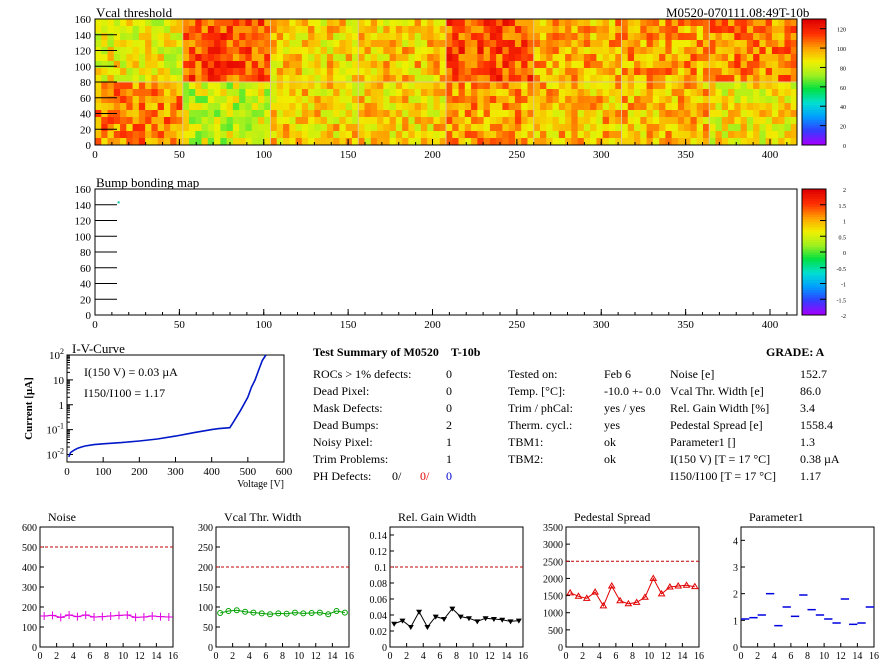 The height and width of the screenshot is (672, 896). Describe the element at coordinates (735, 648) in the screenshot. I see `y-tick-label: 0` at that location.